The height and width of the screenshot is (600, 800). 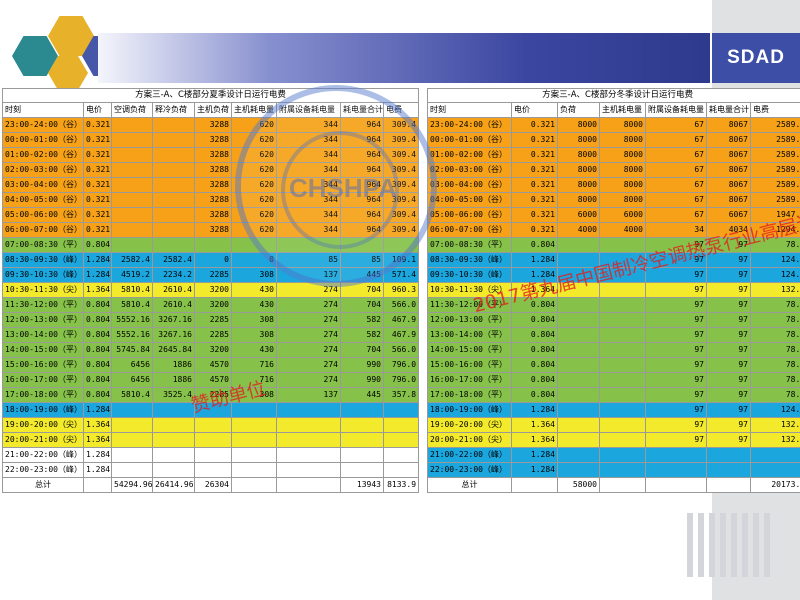 What do you see at coordinates (469, 395) in the screenshot?
I see `table-cell: 17:00-18:00（平）` at bounding box center [469, 395].